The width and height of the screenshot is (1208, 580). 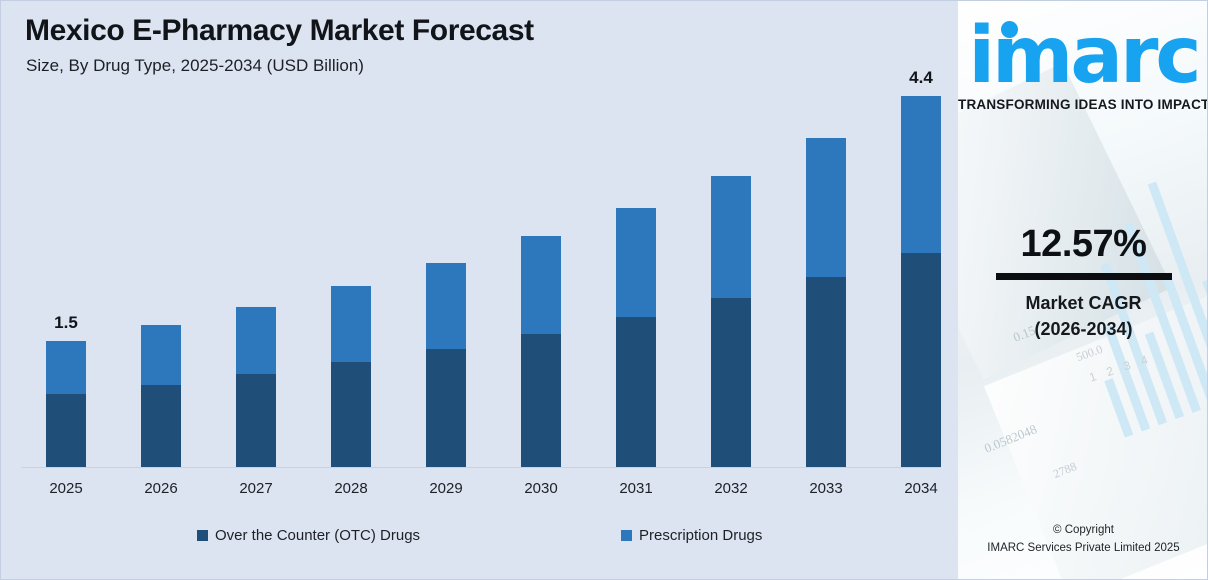 I want to click on copyright-line-1: © Copyright, so click(x=1083, y=530).